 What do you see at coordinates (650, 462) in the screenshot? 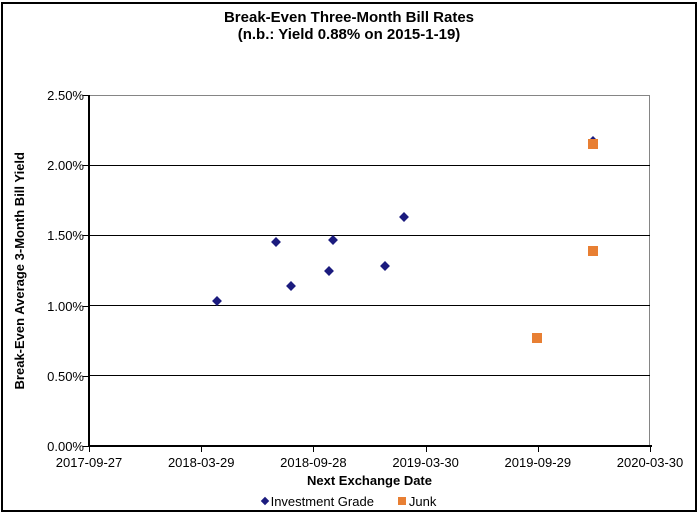
I see `x-tick-label: 2020-03-30` at bounding box center [650, 462].